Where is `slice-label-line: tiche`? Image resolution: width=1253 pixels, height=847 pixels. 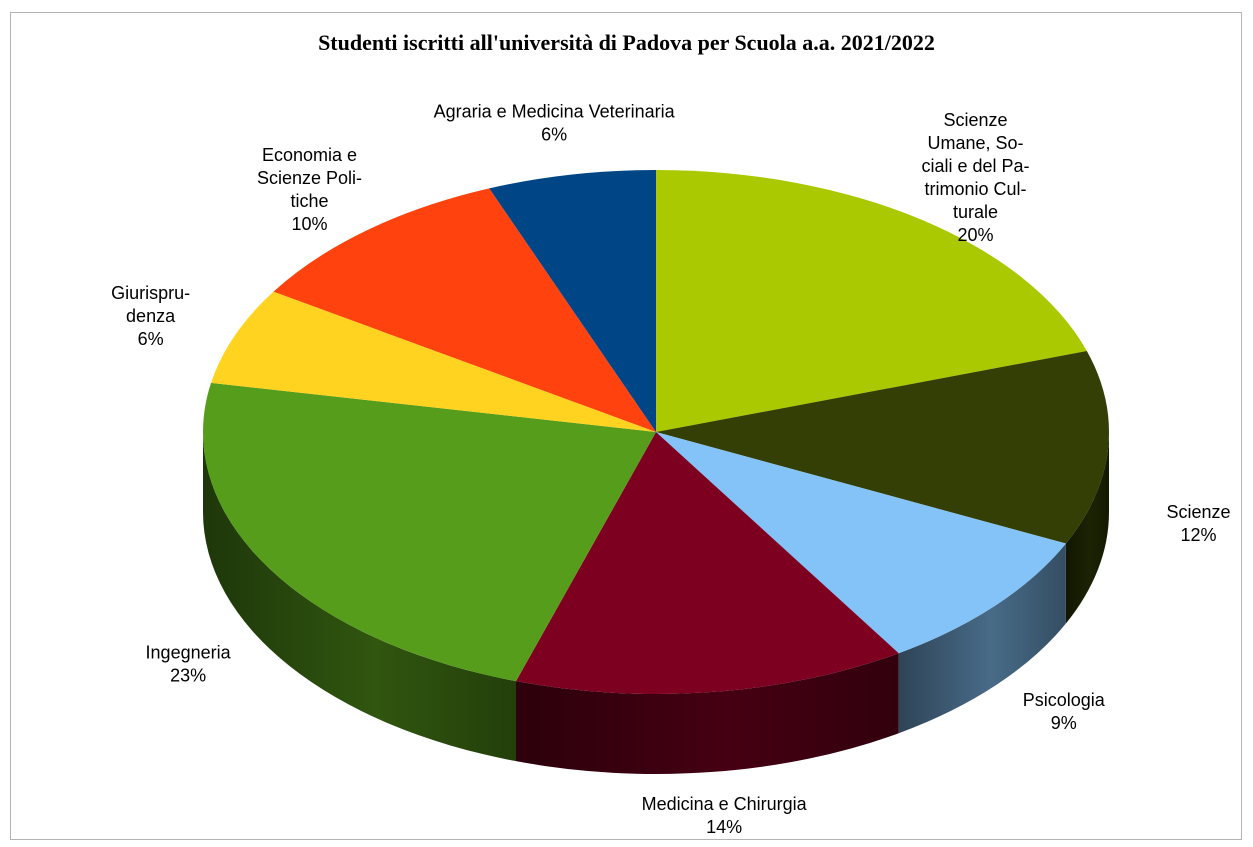
slice-label-line: tiche is located at coordinates (309, 201).